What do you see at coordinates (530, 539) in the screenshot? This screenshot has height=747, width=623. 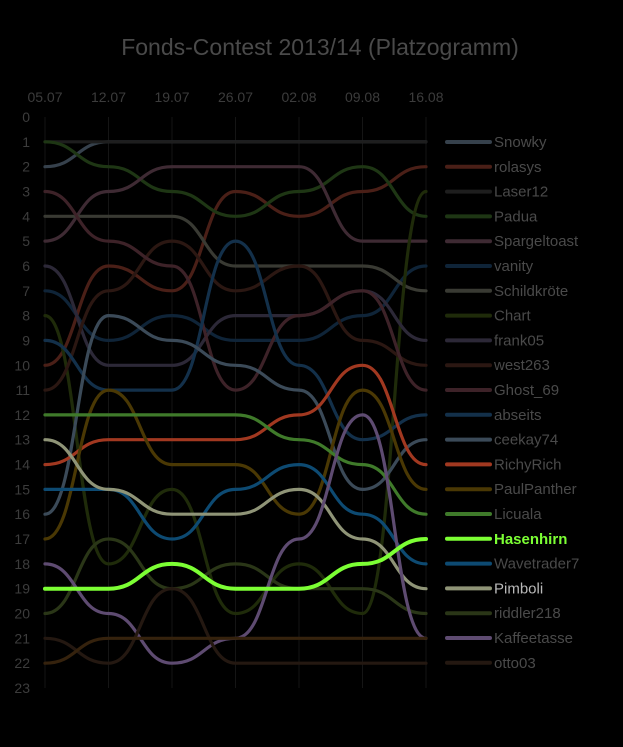 I see `legend-label: Hasenhirn` at bounding box center [530, 539].